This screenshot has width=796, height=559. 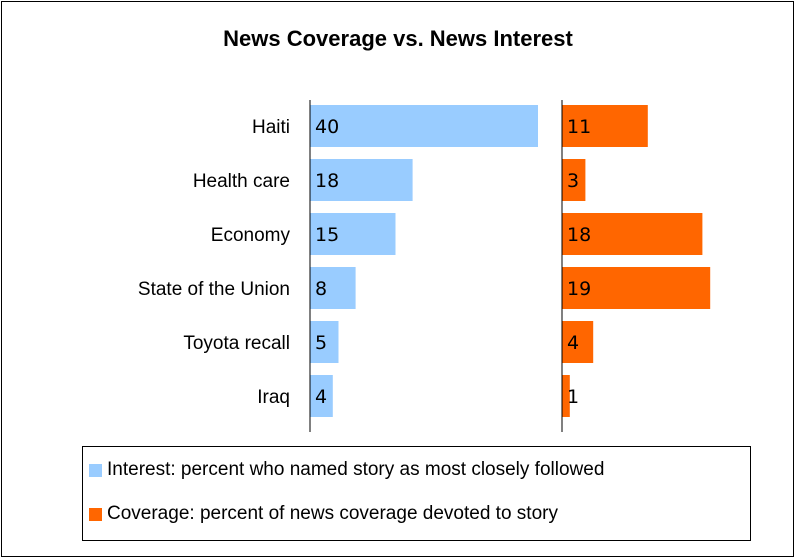 I want to click on interest-bar-haiti, so click(x=424, y=126).